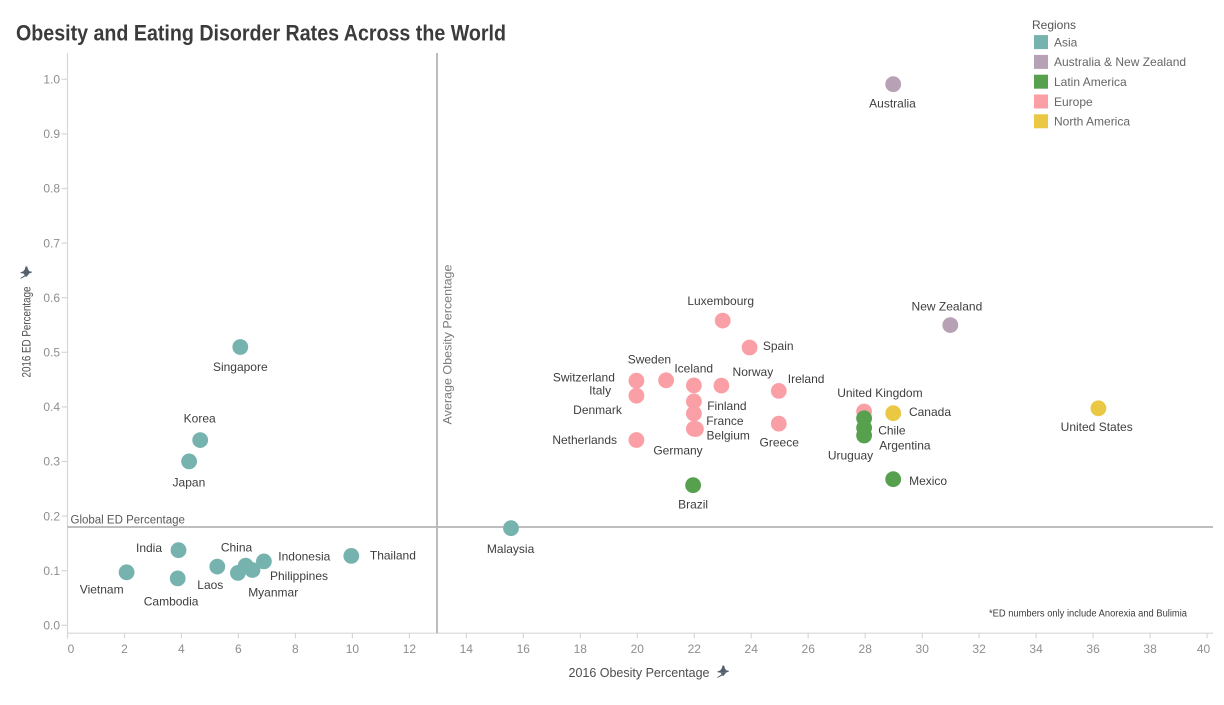  Describe the element at coordinates (149, 548) in the screenshot. I see `svg-text: India` at that location.